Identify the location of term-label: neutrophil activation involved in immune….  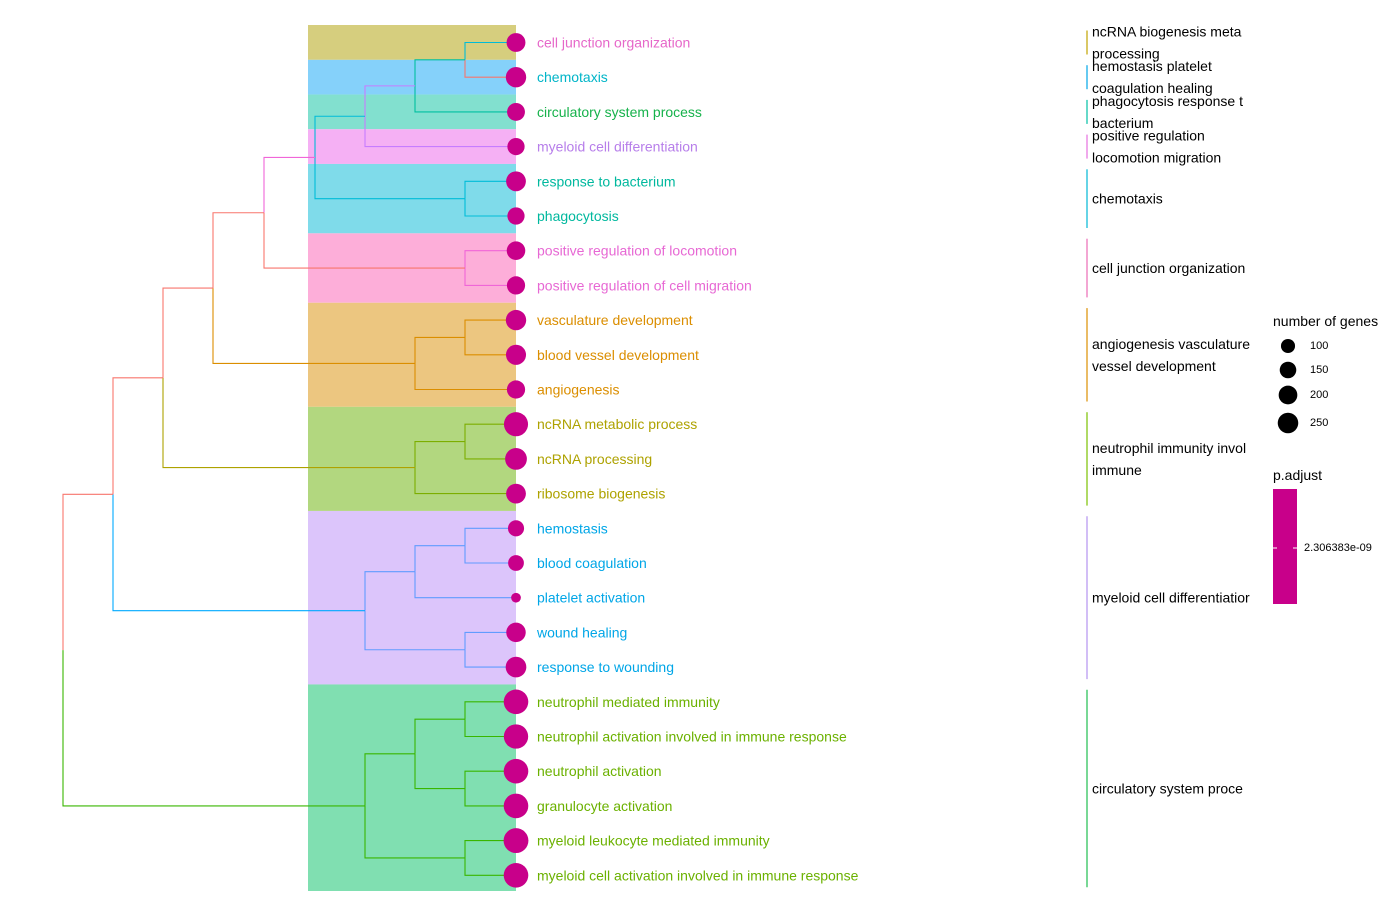
(692, 737).